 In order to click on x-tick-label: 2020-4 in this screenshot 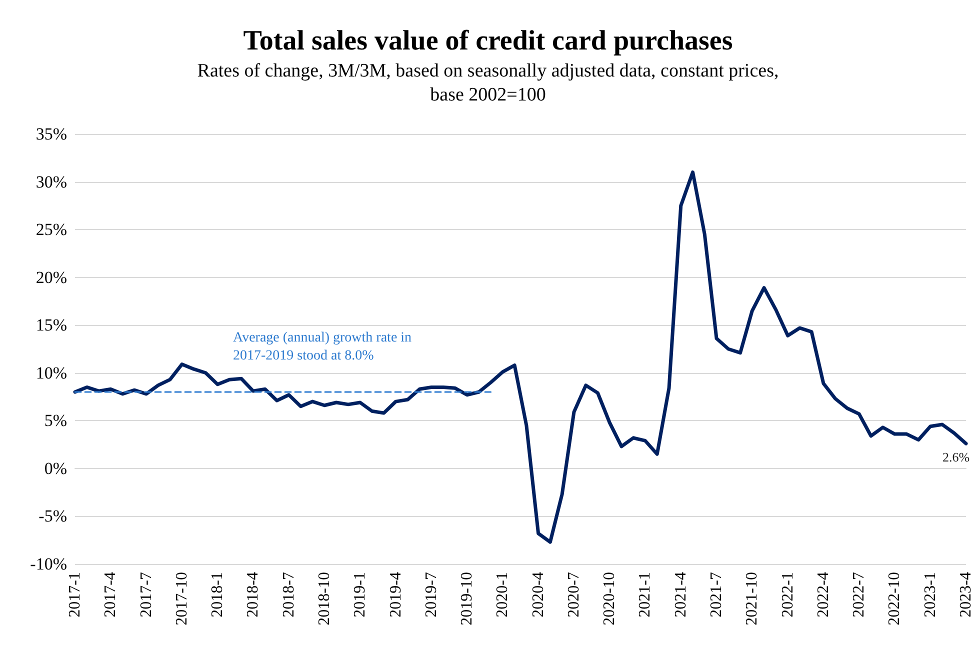, I will do `click(538, 595)`.